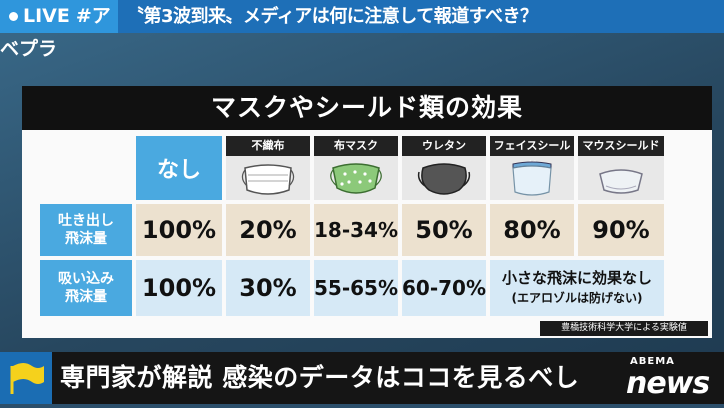 This screenshot has height=408, width=724. Describe the element at coordinates (268, 230) in the screenshot. I see `exhale-value-nonwoven: 20%` at that location.